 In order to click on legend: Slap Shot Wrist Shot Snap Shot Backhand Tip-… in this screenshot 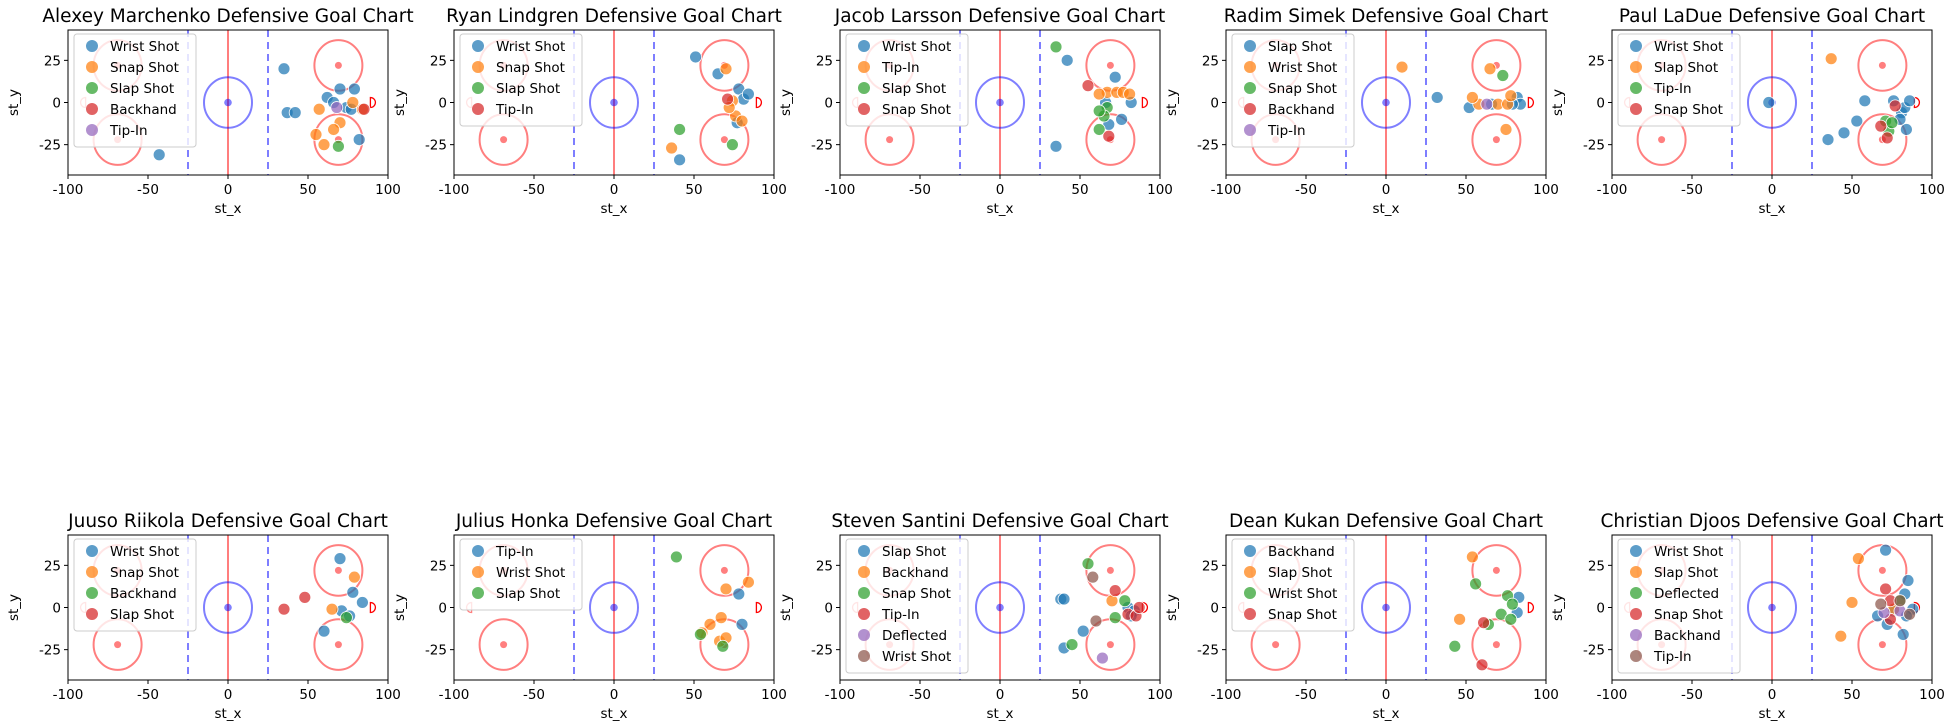, I will do `click(1293, 90)`.